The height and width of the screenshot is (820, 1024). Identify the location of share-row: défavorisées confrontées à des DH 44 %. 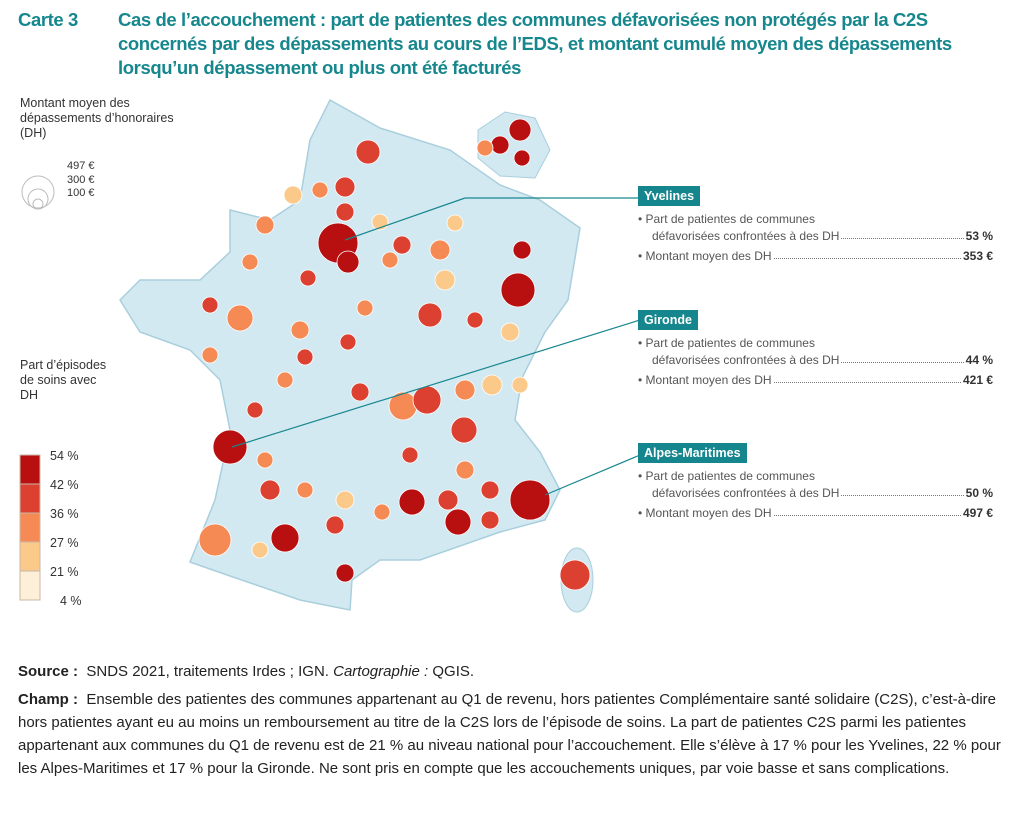
(815, 360).